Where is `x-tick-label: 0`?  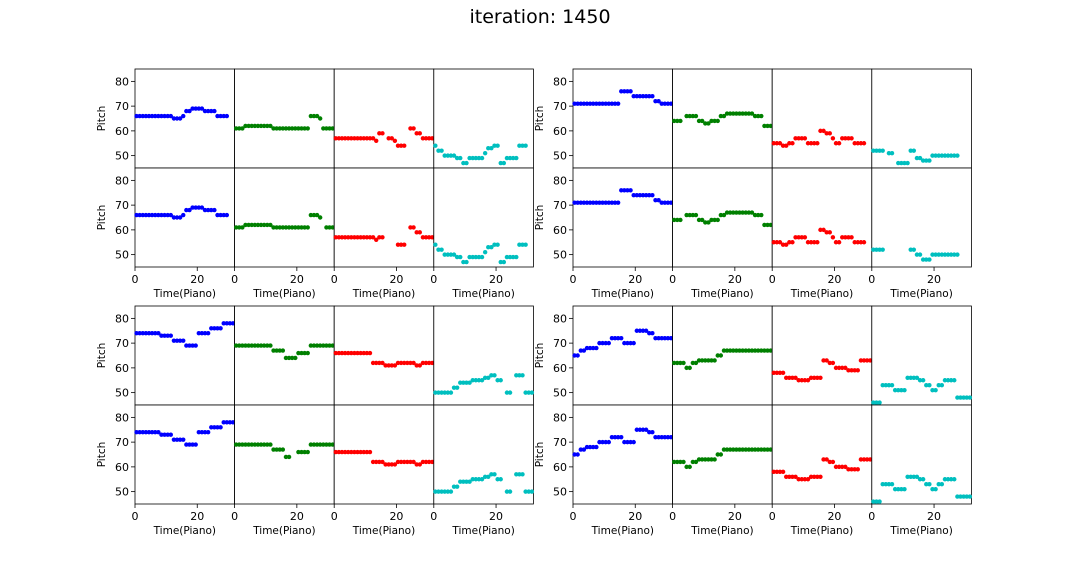 x-tick-label: 0 is located at coordinates (234, 516).